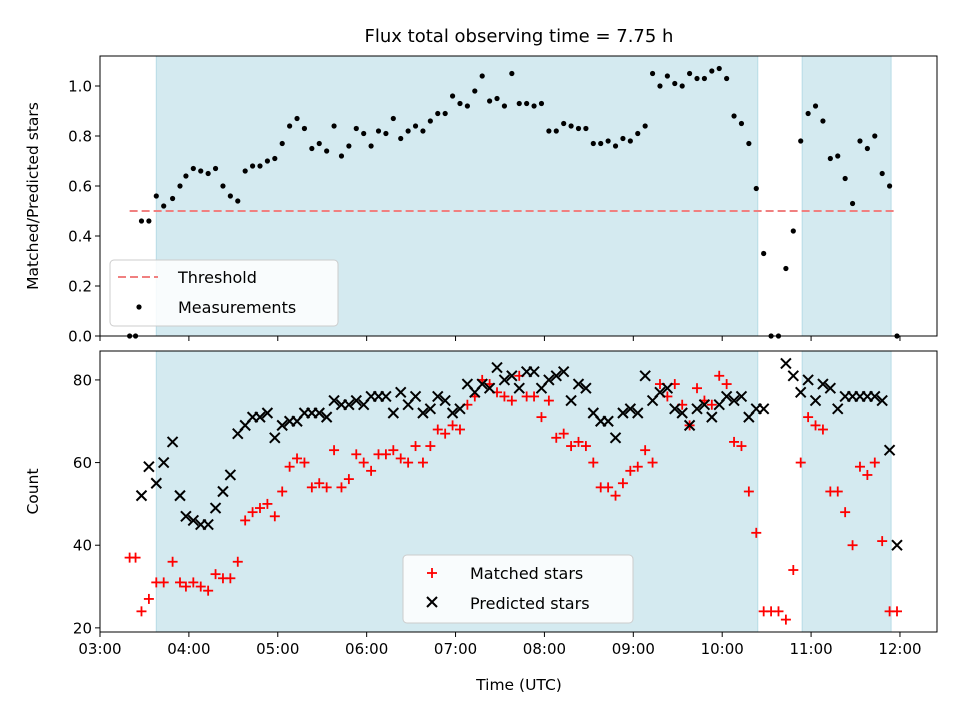  Describe the element at coordinates (33, 491) in the screenshot. I see `y-axis-label: Count` at that location.